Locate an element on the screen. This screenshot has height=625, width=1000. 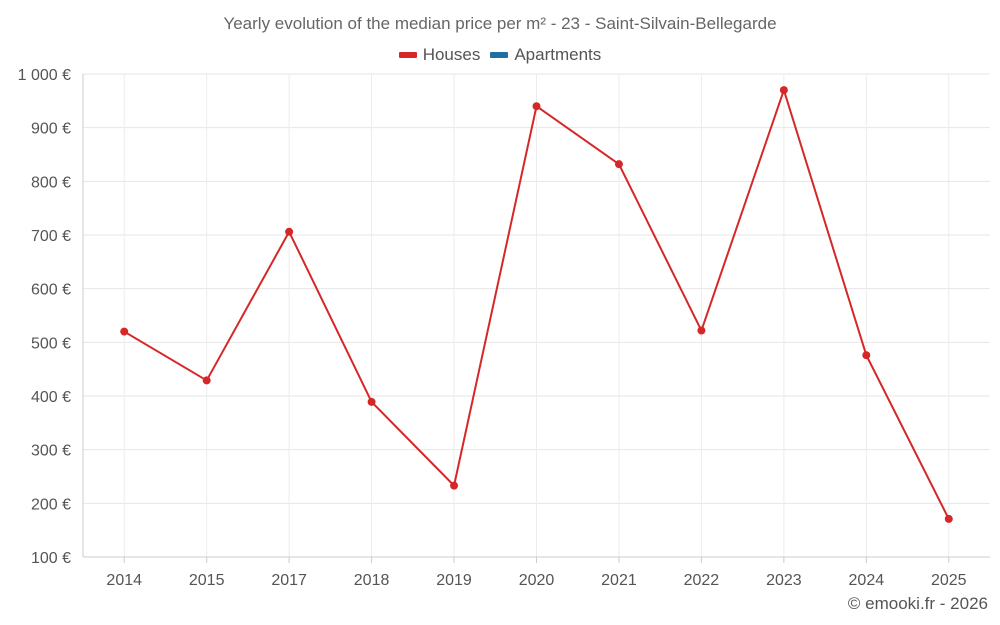
y-tick-label: 300 € is located at coordinates (51, 451).